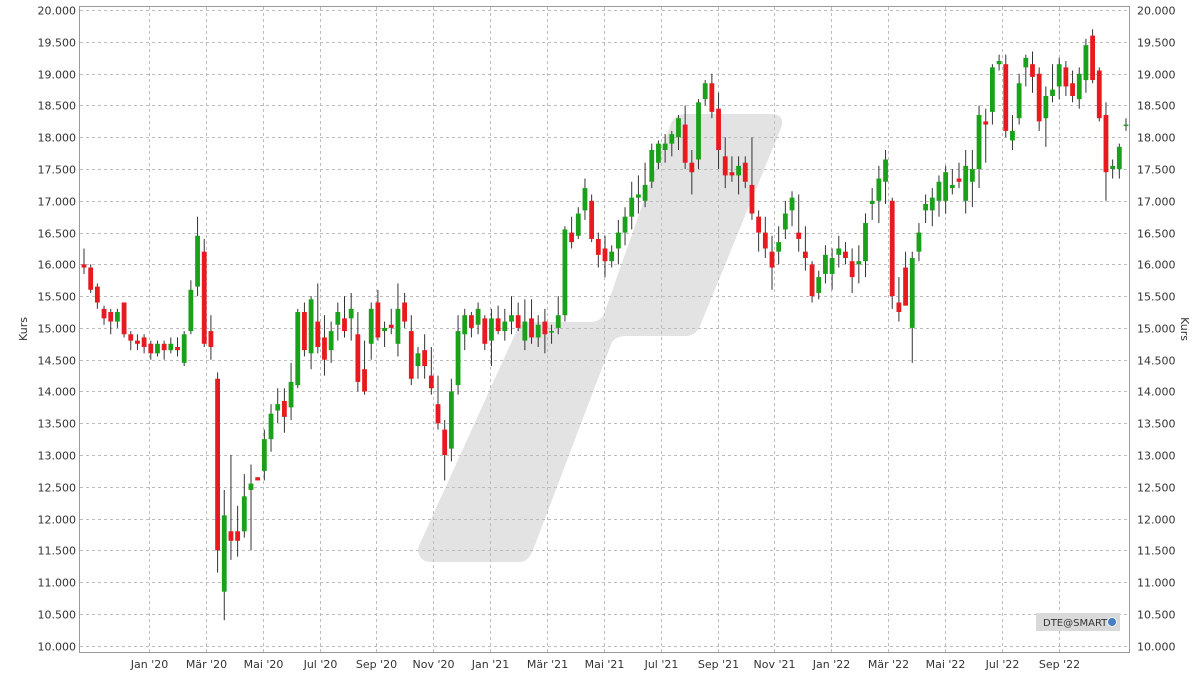 This screenshot has width=1200, height=680. Describe the element at coordinates (1156, 11) in the screenshot. I see `y-tick-label-right: 20.000` at that location.